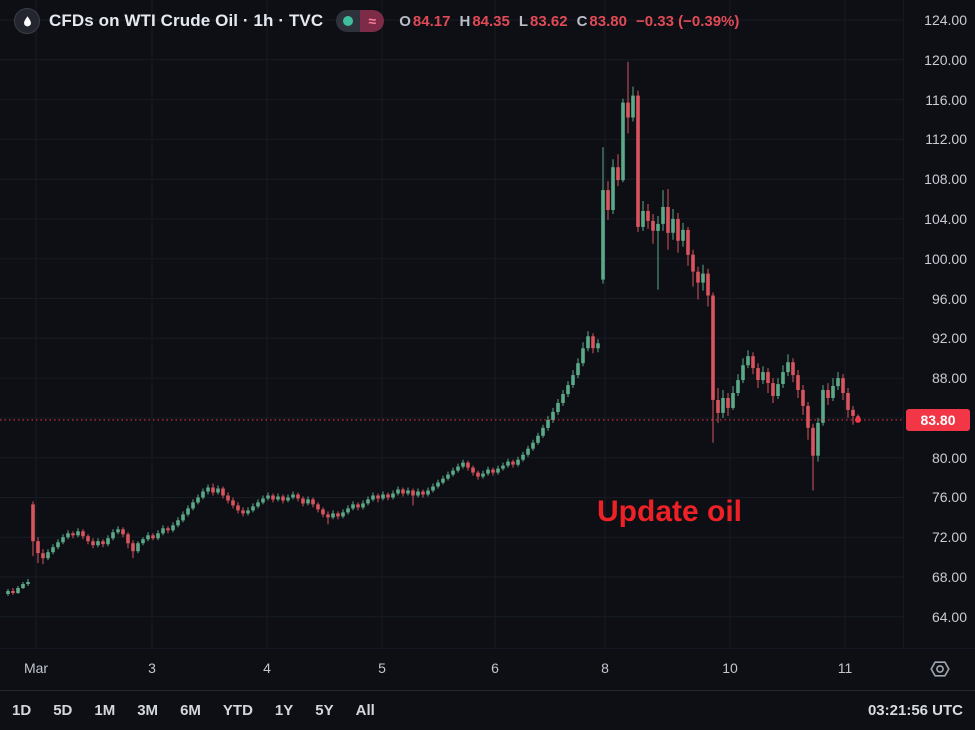  I want to click on bottom-toolbar: 1D 5D 1M 3M 6M YTD 1Y 5Y All 03:21:56 UTC, so click(487, 710).